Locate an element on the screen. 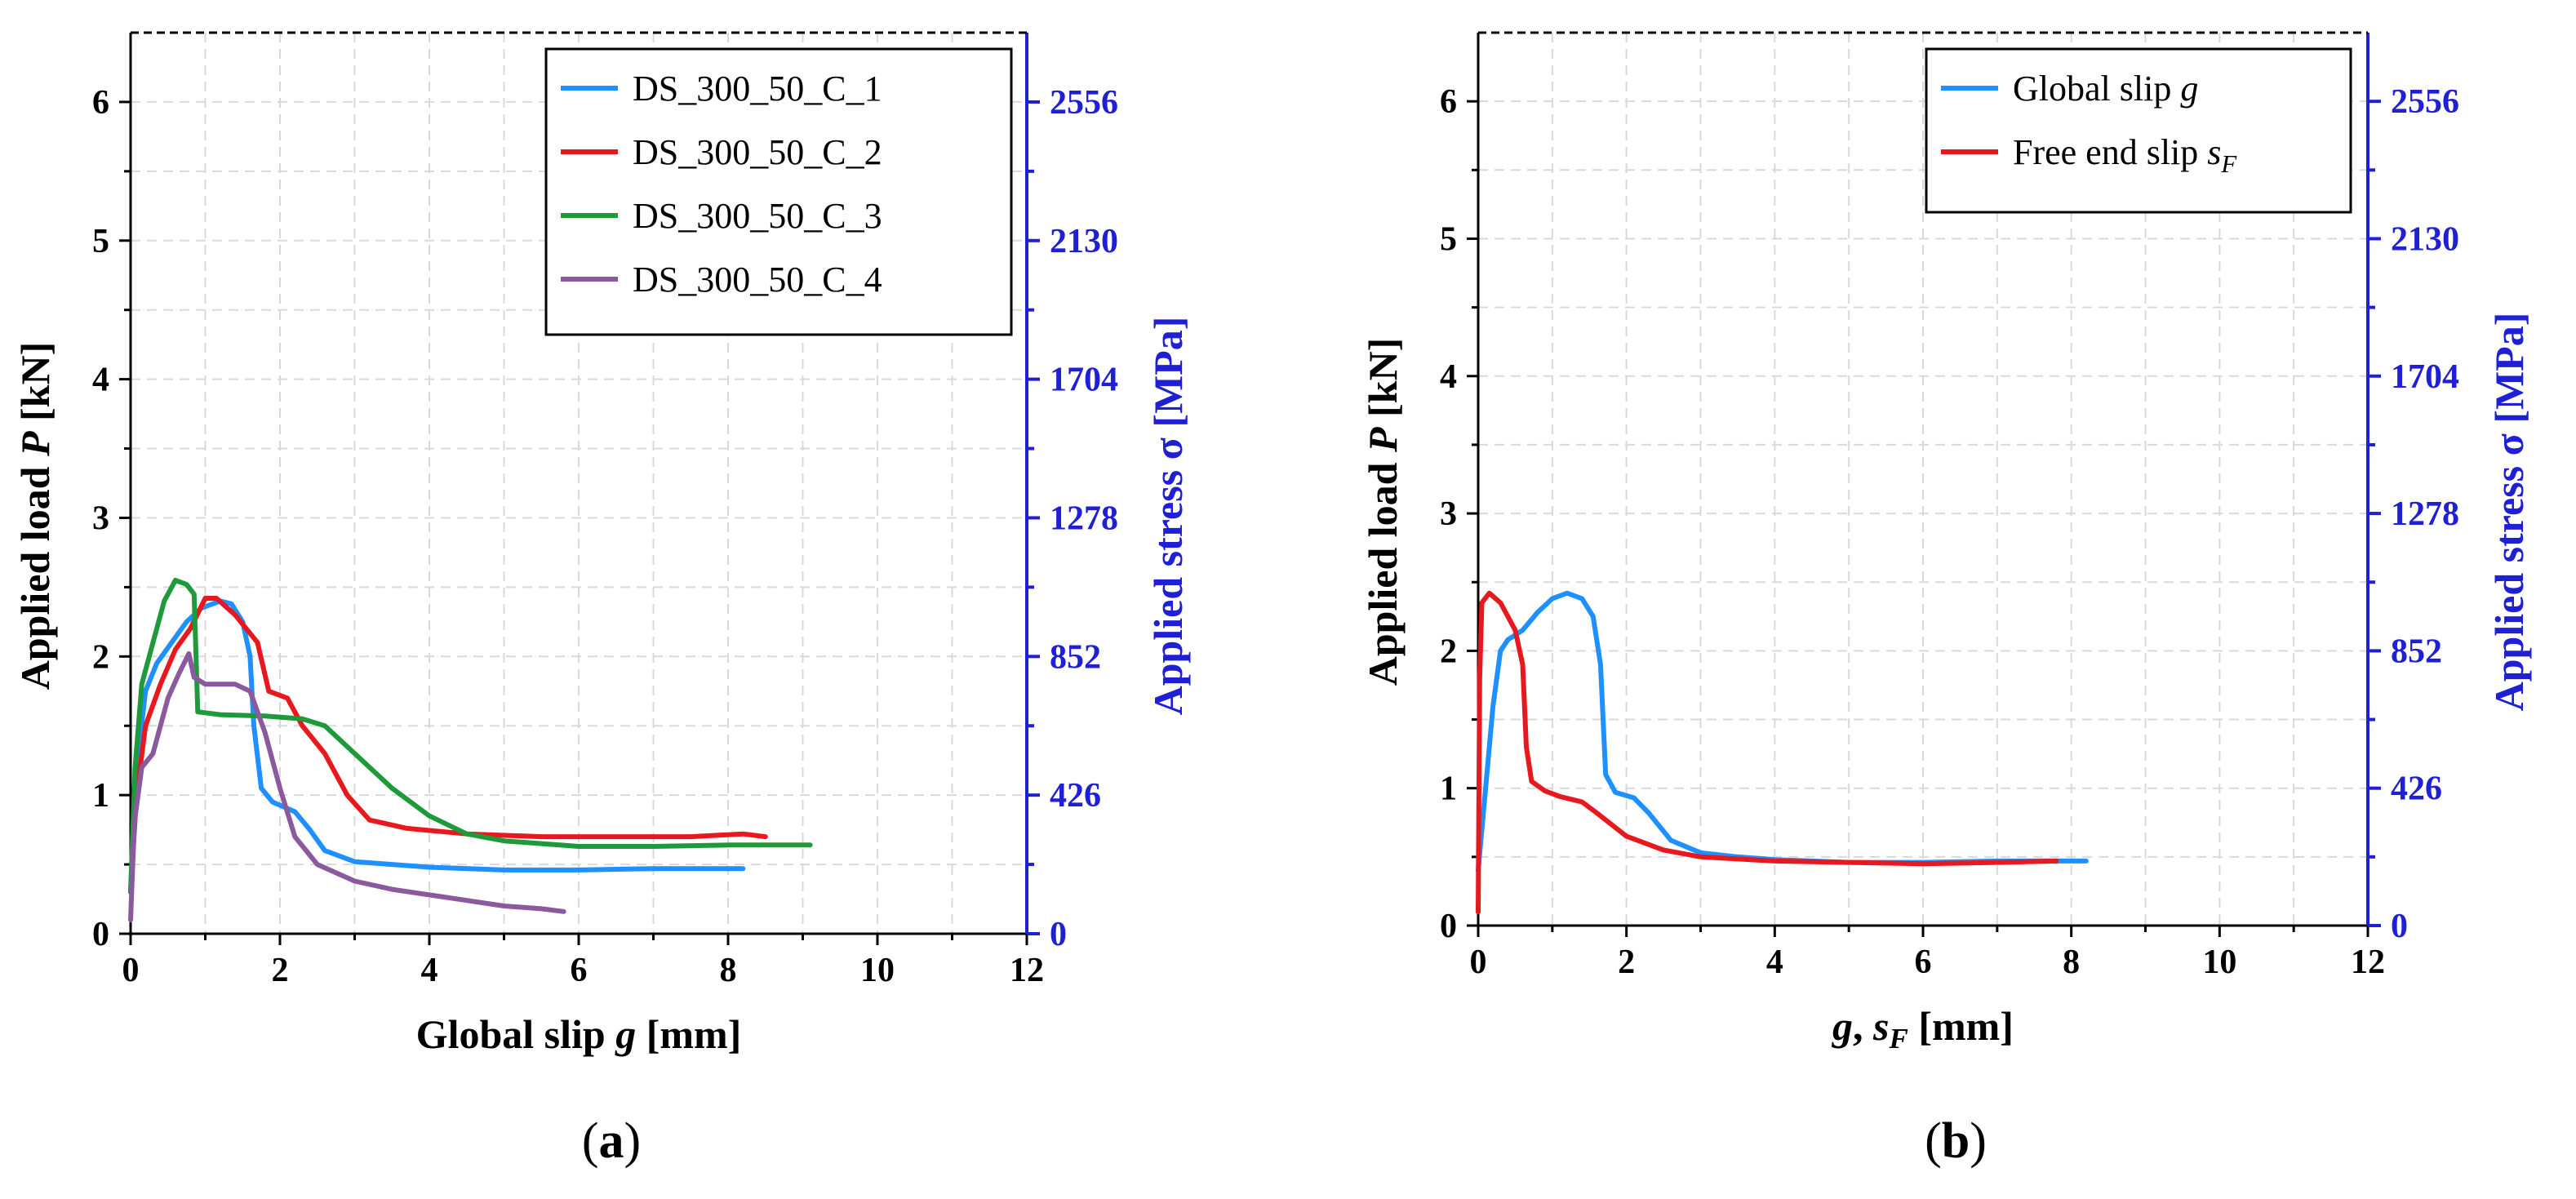 The height and width of the screenshot is (1199, 2576). legend-label: DS_300_50_C_2 is located at coordinates (757, 152).